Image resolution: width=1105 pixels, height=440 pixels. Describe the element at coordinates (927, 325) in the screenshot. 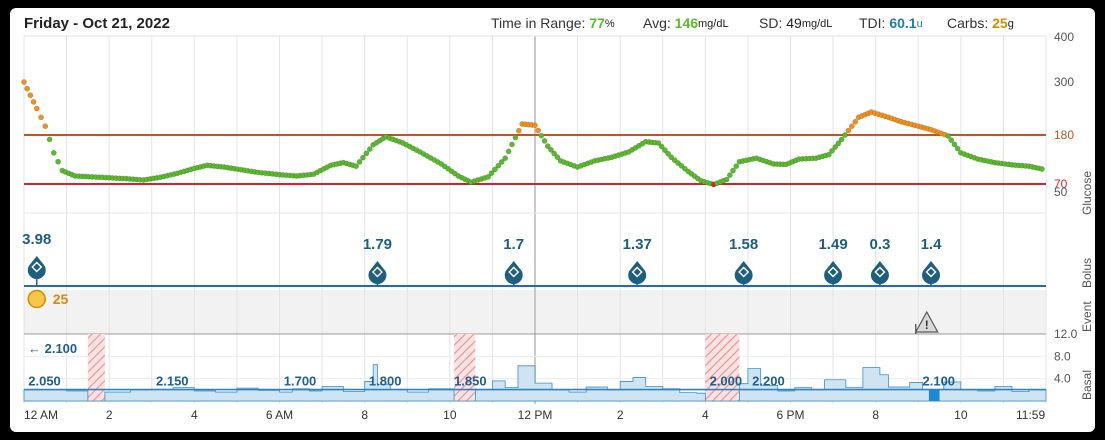

I see `warning-icon-mark: !` at that location.